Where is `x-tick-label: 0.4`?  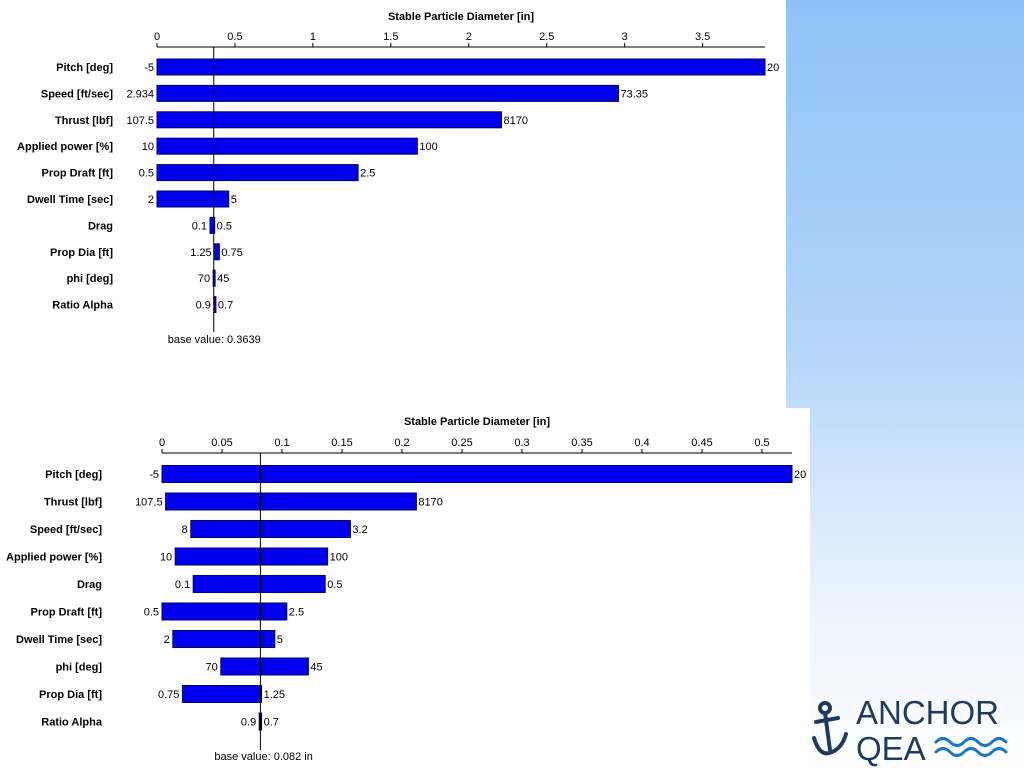 x-tick-label: 0.4 is located at coordinates (641, 443).